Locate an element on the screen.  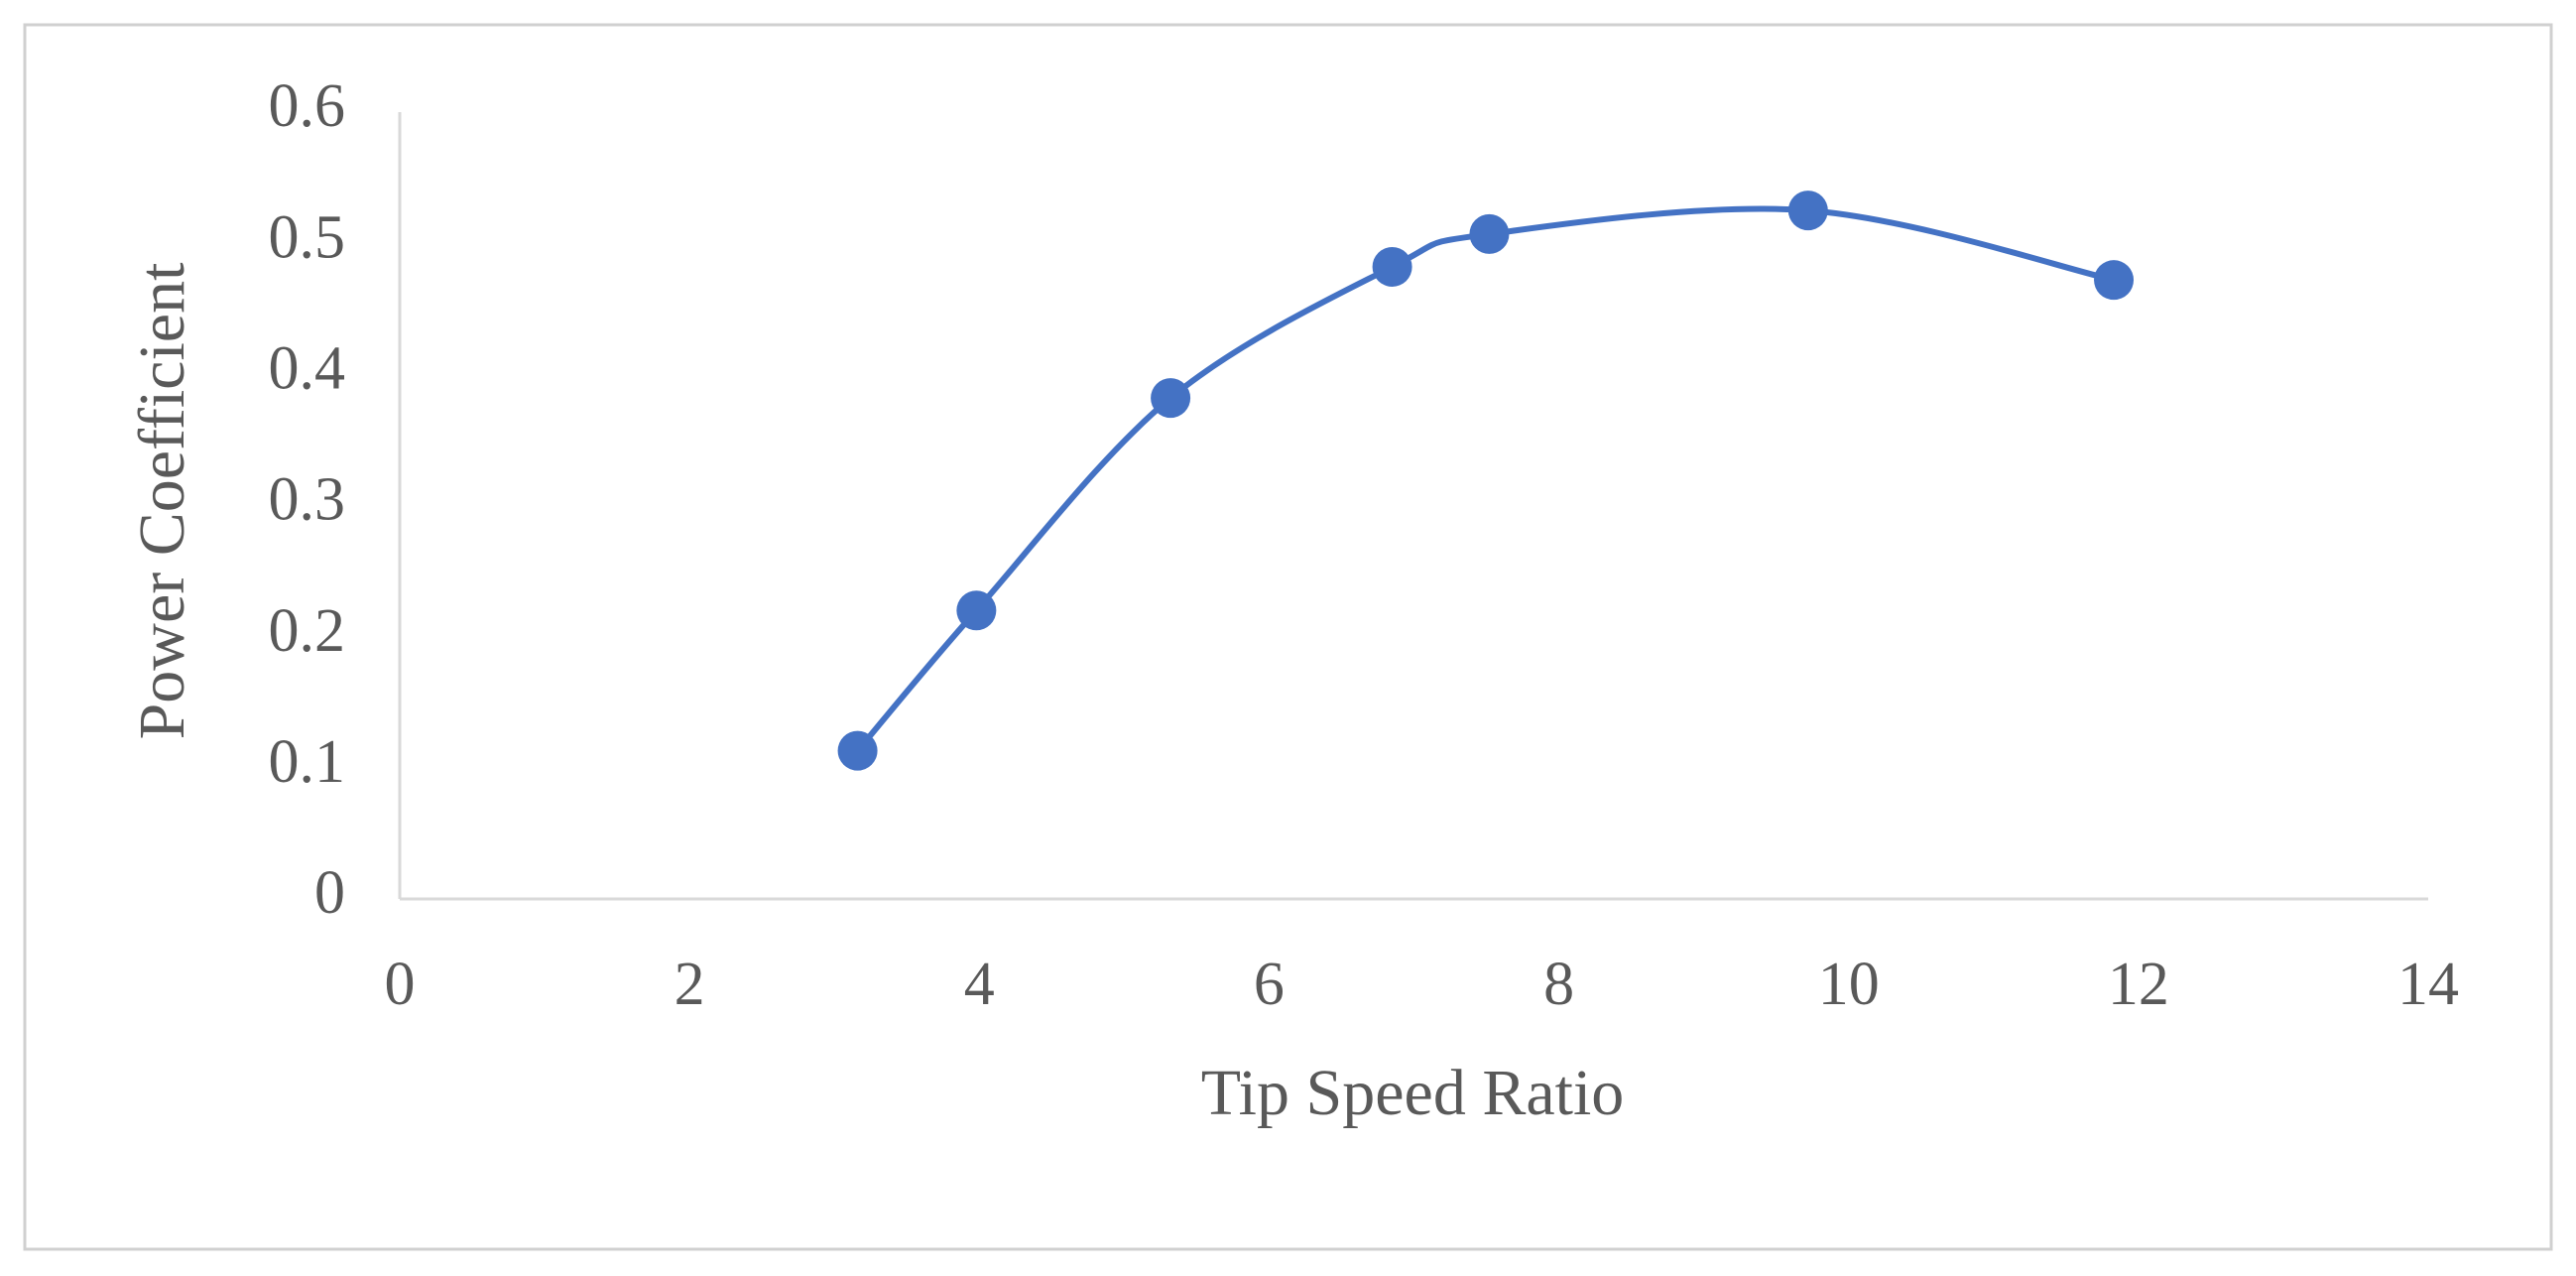
y-axis-title: Power Coefficient is located at coordinates (162, 501).